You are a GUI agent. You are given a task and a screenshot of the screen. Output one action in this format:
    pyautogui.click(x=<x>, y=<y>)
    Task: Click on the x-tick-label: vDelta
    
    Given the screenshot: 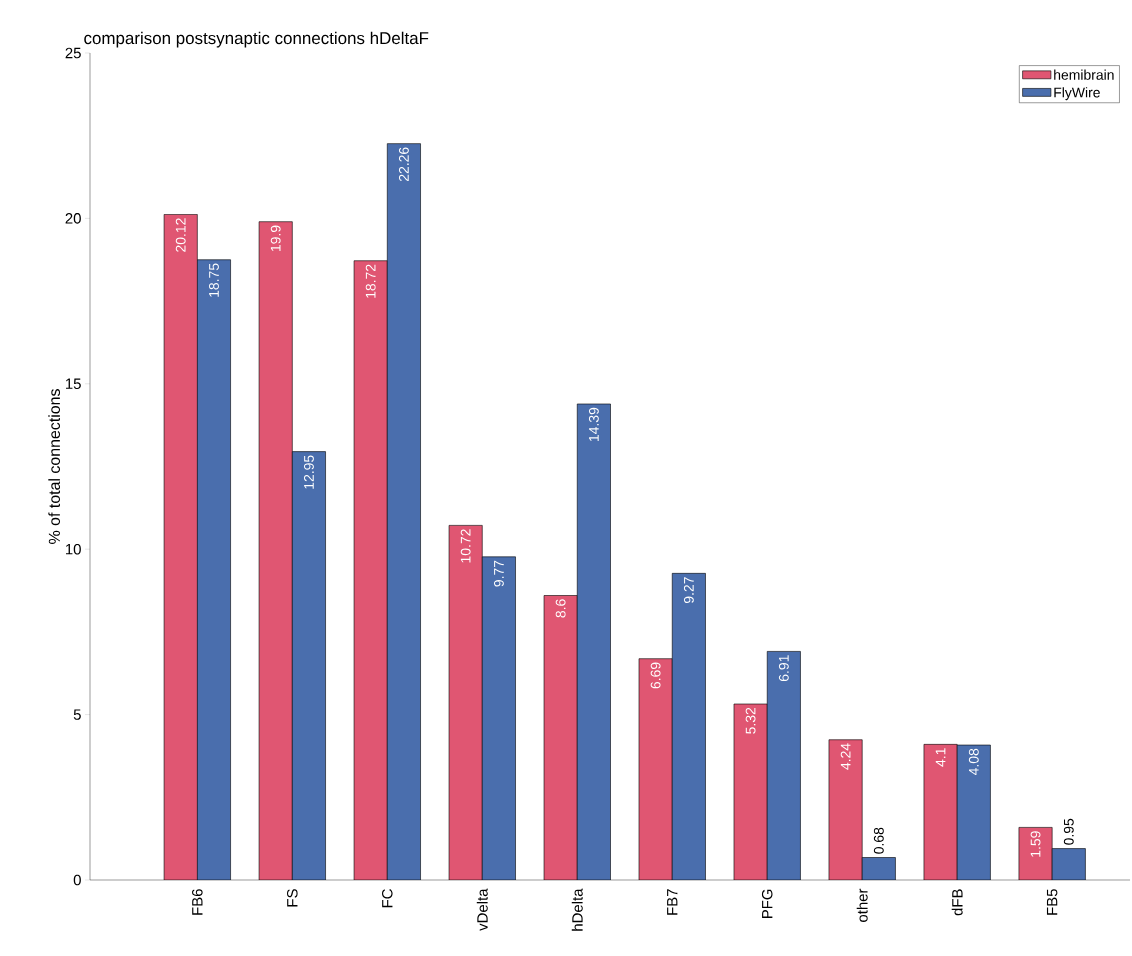 What is the action you would take?
    pyautogui.click(x=482, y=909)
    